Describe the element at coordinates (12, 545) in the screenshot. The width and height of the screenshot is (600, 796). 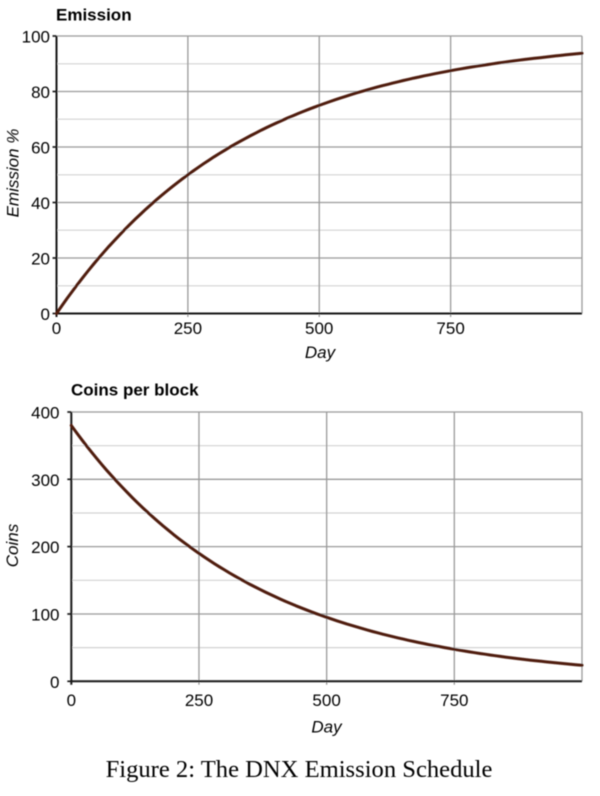
I see `svg-text: Coins` at that location.